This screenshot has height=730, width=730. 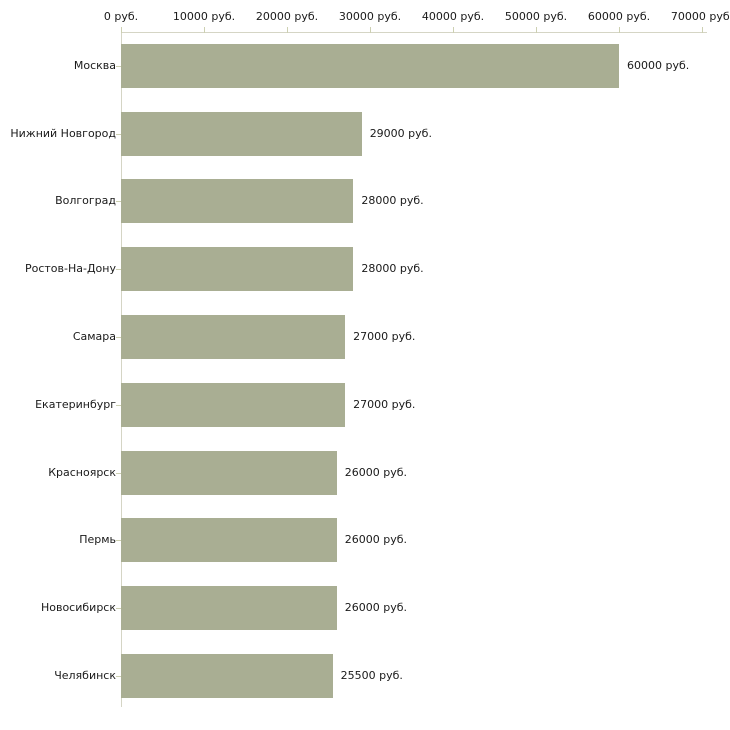 I want to click on chart-row: Москва 60000 руб., so click(x=365, y=66).